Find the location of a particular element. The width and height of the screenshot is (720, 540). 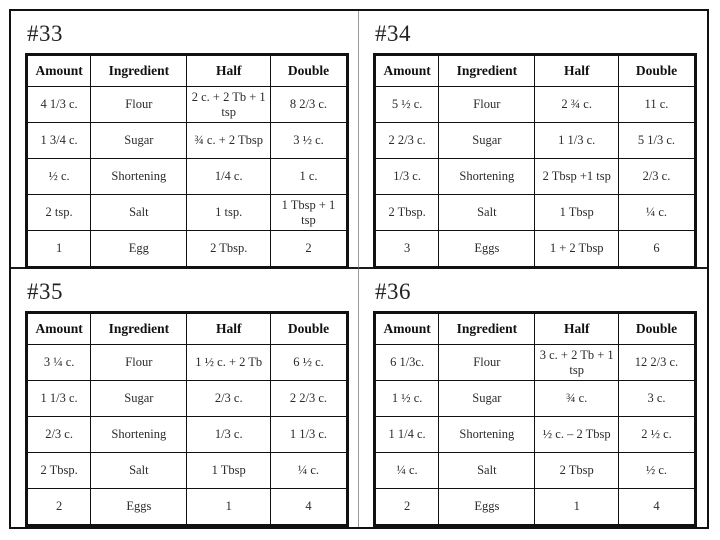

table-row: ¼ c. Salt 2 Tbsp ½ c. is located at coordinates (535, 471).